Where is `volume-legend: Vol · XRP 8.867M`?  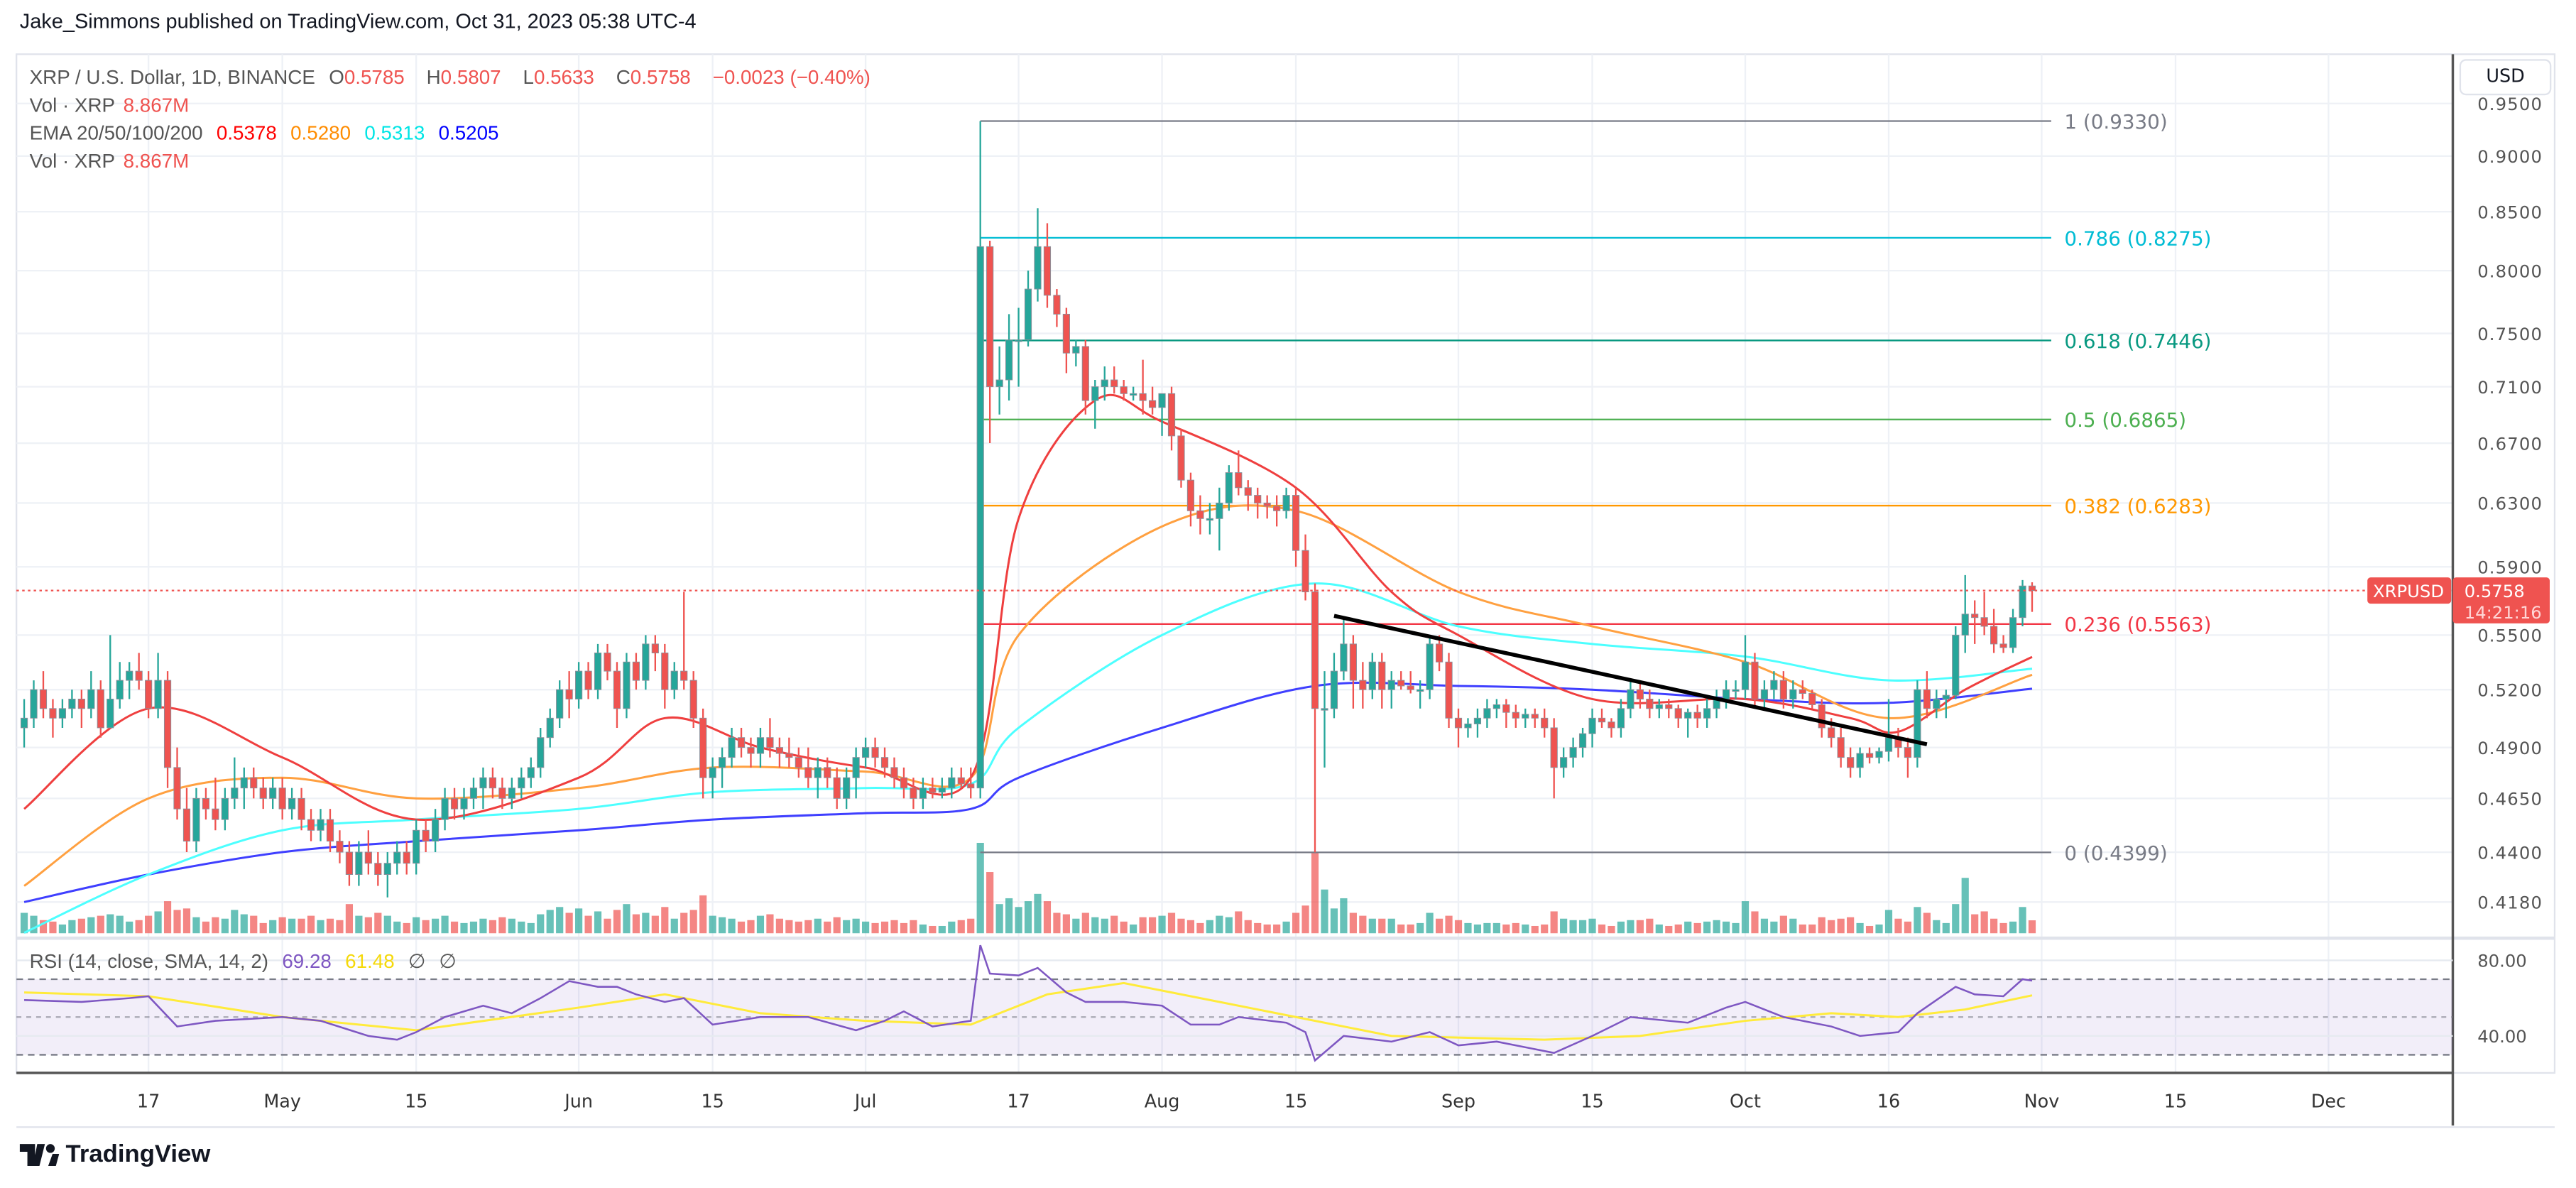 volume-legend: Vol · XRP 8.867M is located at coordinates (109, 105).